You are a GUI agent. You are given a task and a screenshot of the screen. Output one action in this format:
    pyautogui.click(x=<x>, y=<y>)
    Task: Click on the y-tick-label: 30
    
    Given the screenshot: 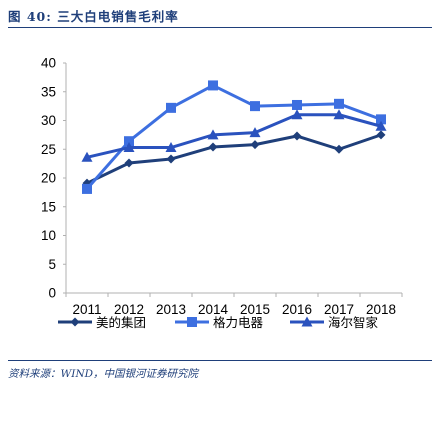 What is the action you would take?
    pyautogui.click(x=48, y=120)
    